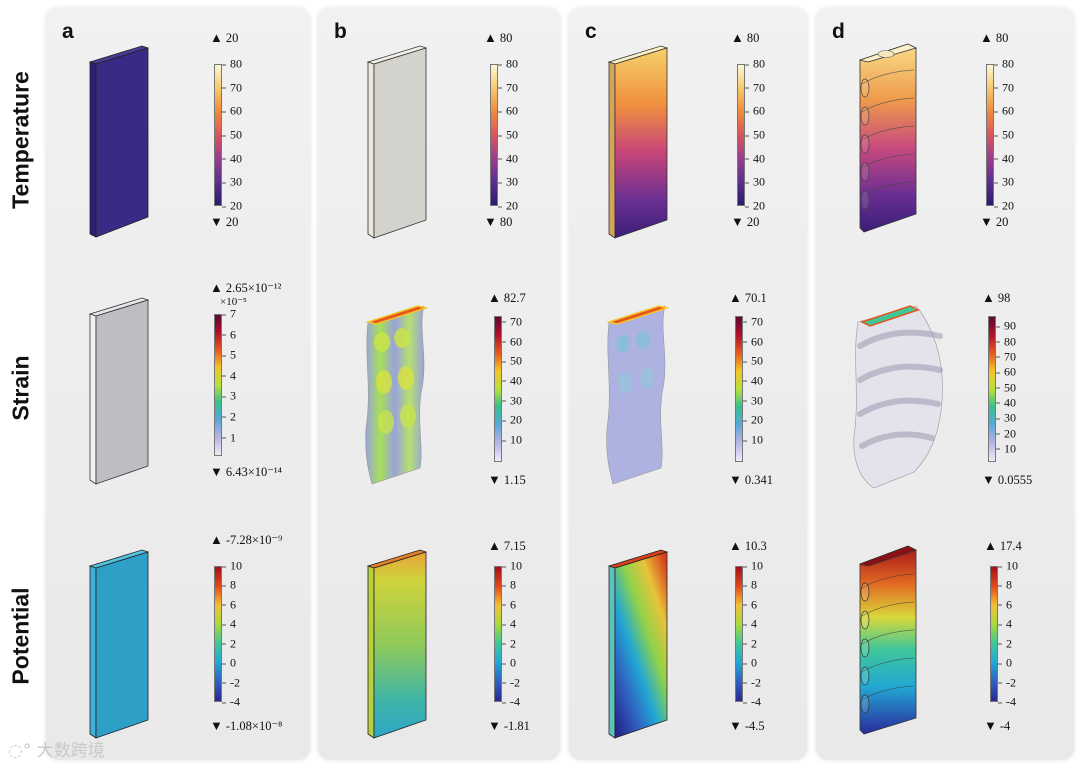  Describe the element at coordinates (224, 37) in the screenshot. I see `temperature-max-label: ▲ 20` at that location.